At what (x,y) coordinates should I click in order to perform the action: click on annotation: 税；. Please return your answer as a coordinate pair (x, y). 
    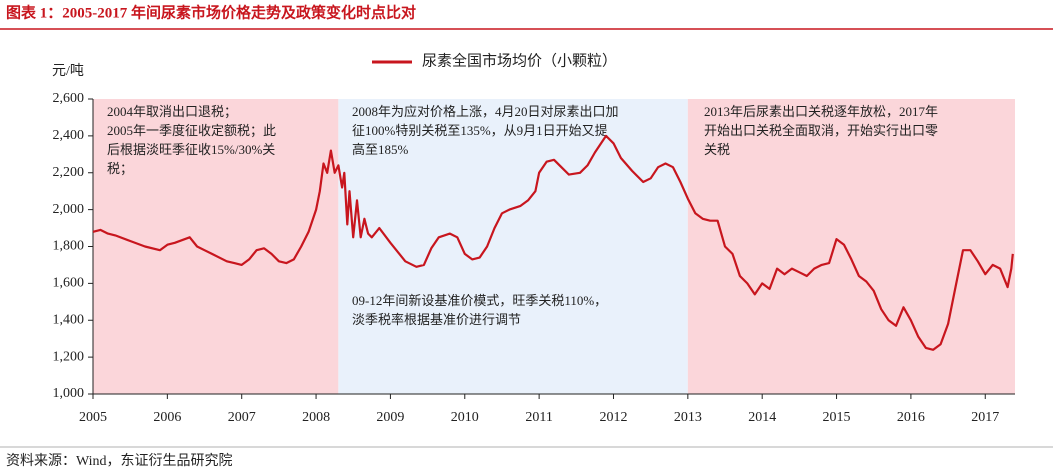
    Looking at the image, I should click on (120, 169).